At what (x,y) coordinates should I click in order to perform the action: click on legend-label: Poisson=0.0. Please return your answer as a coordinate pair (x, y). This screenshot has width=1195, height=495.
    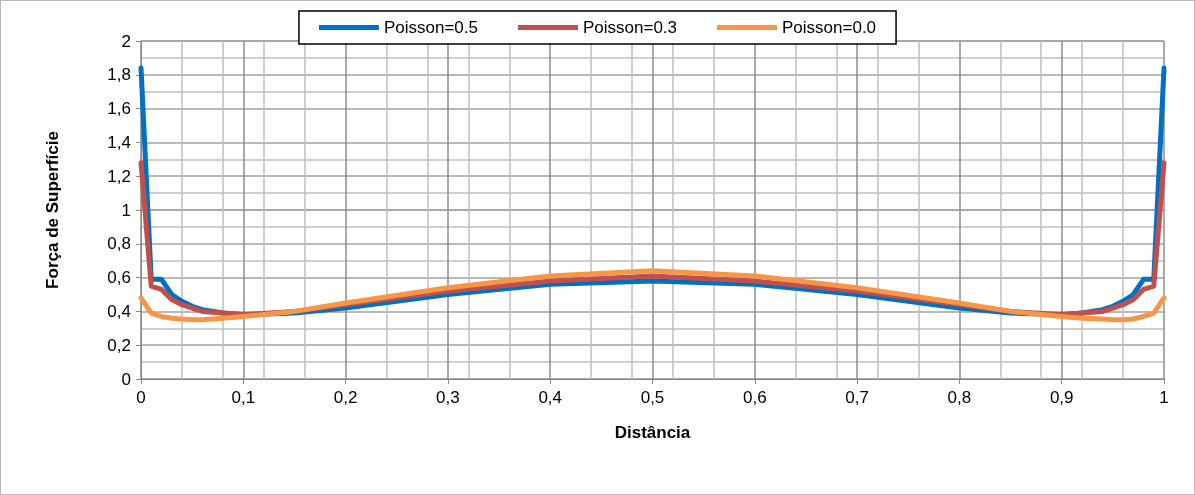
    Looking at the image, I should click on (829, 27).